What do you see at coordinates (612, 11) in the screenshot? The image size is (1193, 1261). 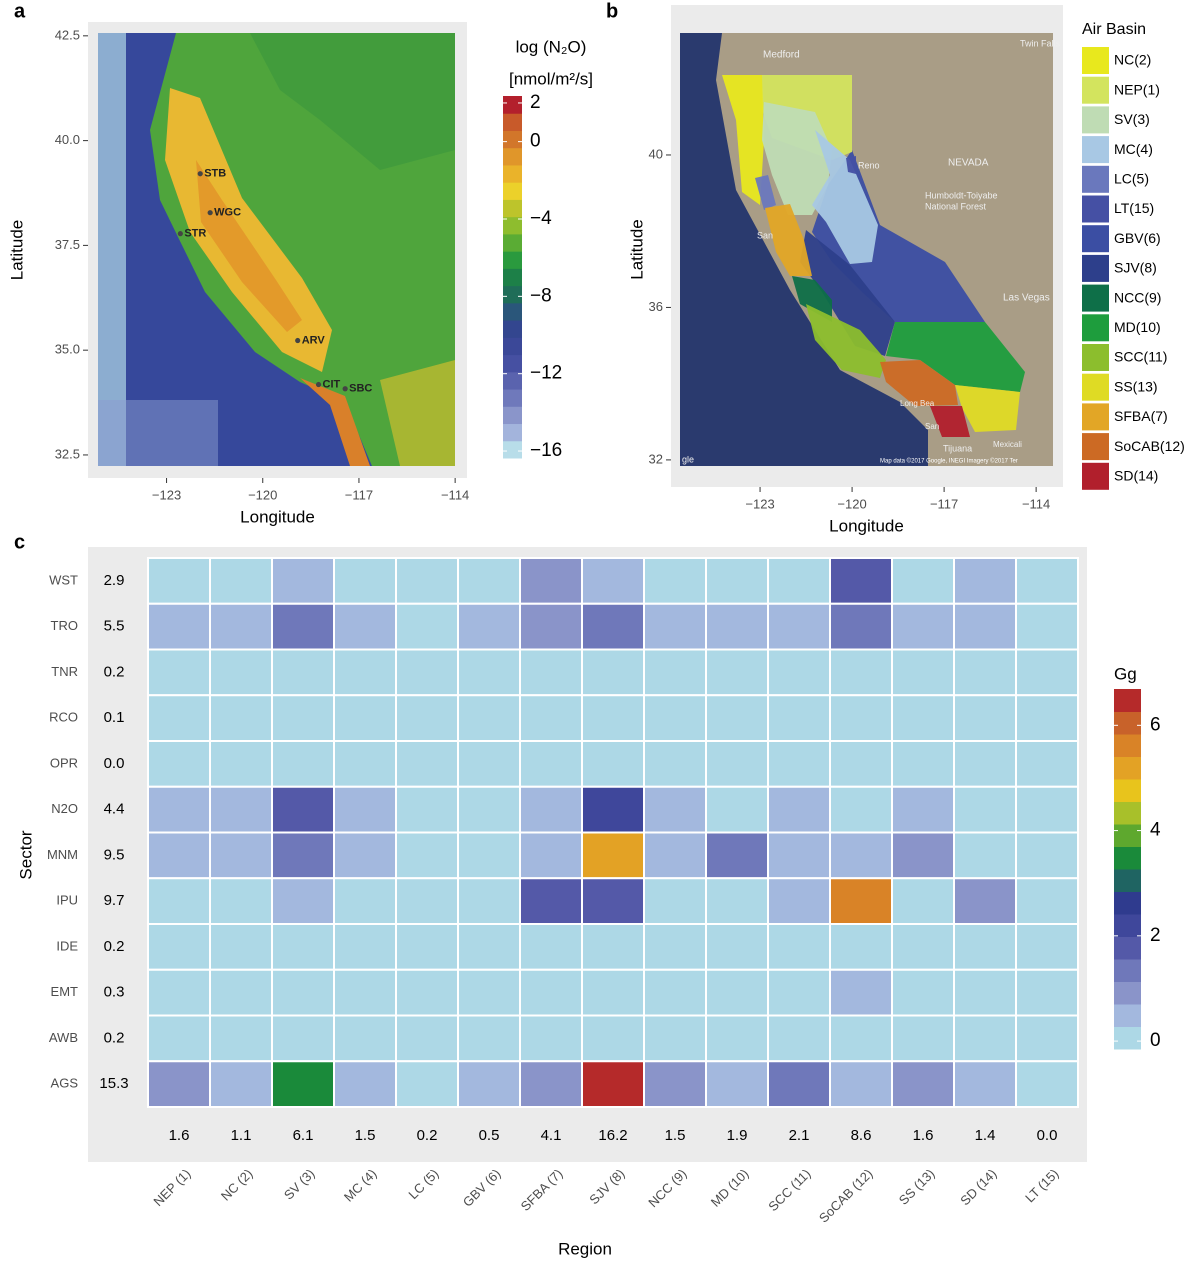 I see `panel-label: b` at bounding box center [612, 11].